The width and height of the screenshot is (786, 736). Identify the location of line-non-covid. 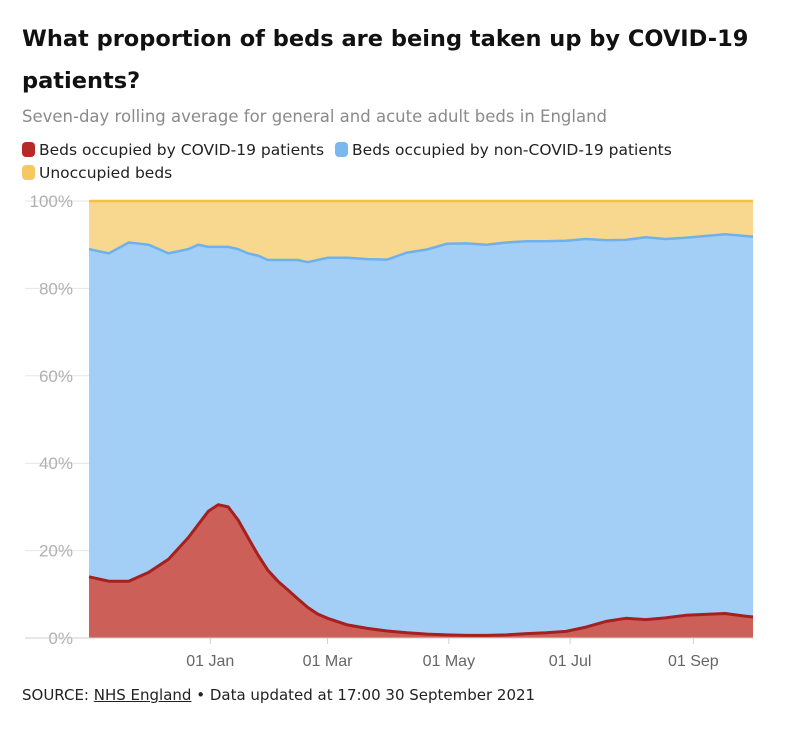
(421, 248).